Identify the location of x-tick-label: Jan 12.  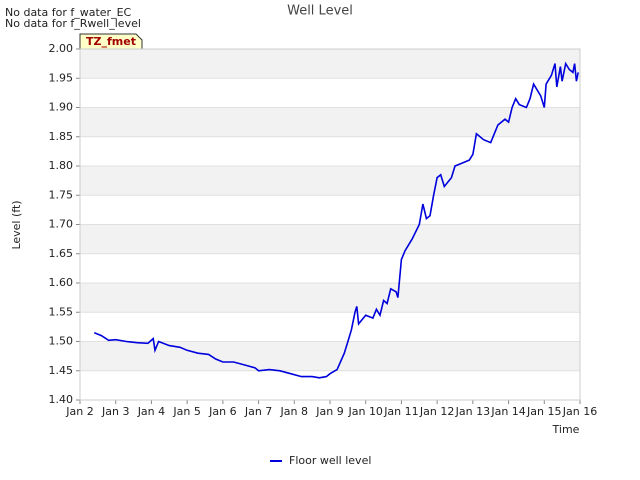
(436, 411).